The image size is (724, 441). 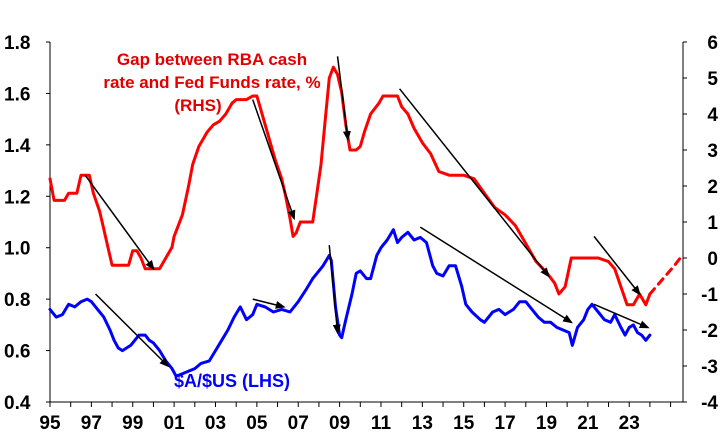 I want to click on right-tick-label: -1, so click(x=709, y=295).